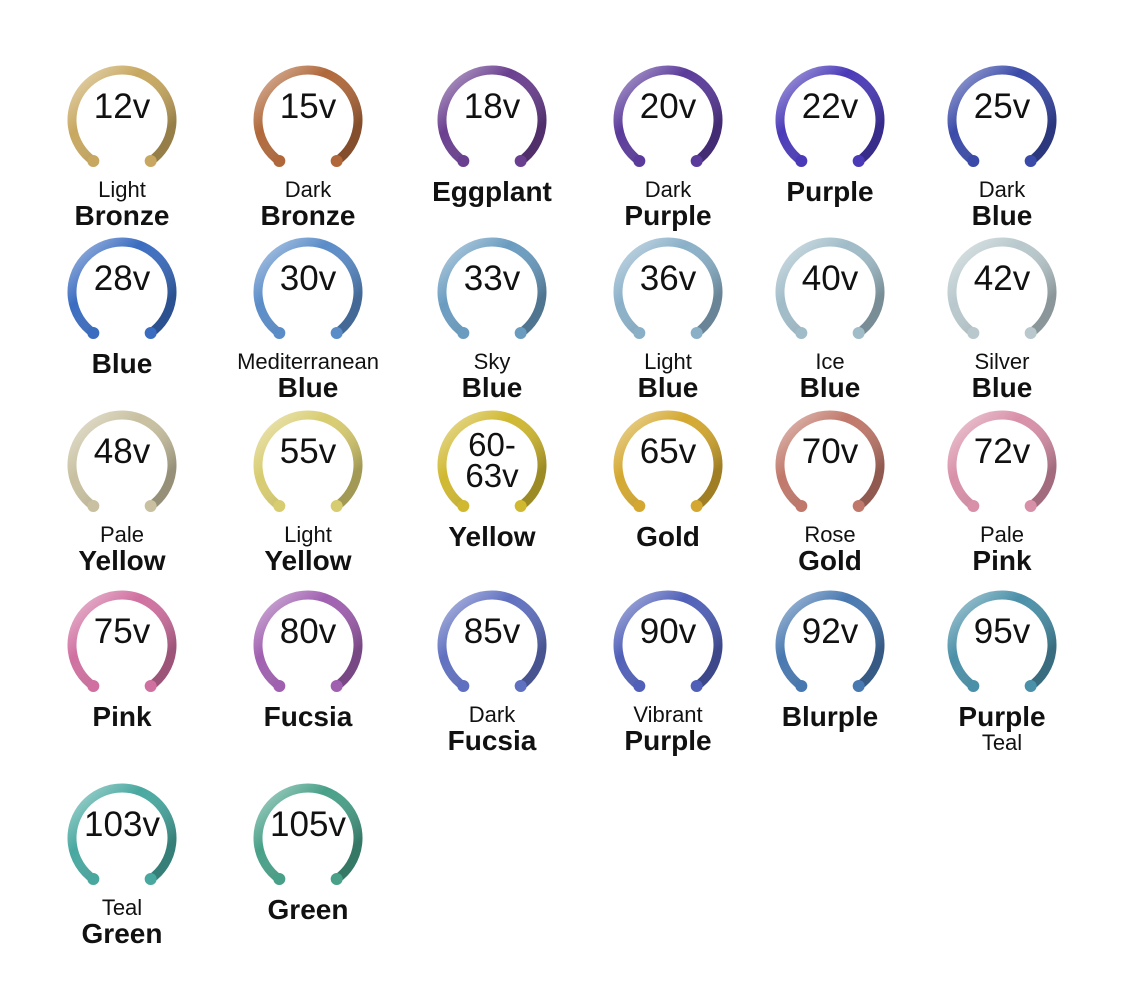 The image size is (1127, 1000). I want to click on color-main-name: Blurple, so click(830, 716).